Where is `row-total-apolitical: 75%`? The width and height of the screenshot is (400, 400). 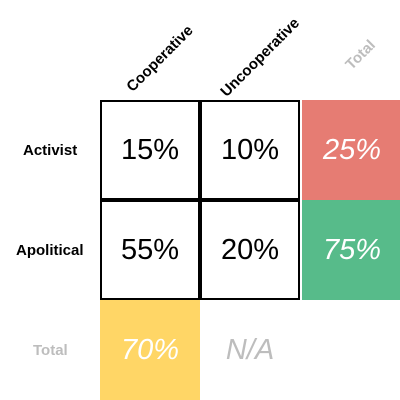
row-total-apolitical: 75% is located at coordinates (351, 250).